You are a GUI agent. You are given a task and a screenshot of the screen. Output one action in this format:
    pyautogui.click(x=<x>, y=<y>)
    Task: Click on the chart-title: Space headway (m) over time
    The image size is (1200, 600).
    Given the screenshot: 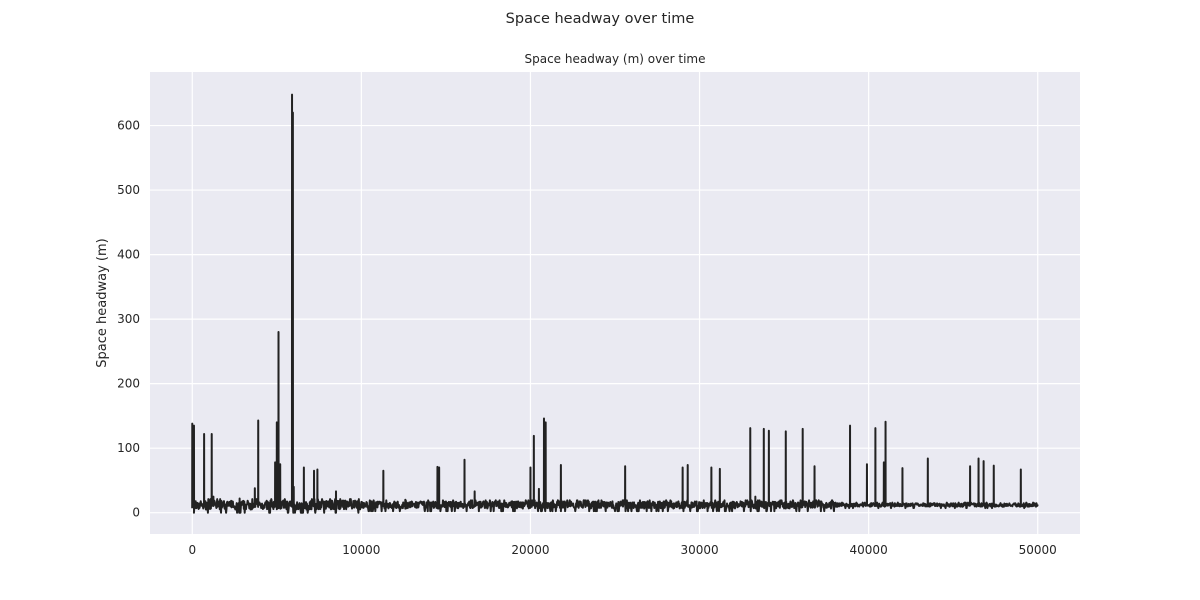 What is the action you would take?
    pyautogui.click(x=615, y=59)
    